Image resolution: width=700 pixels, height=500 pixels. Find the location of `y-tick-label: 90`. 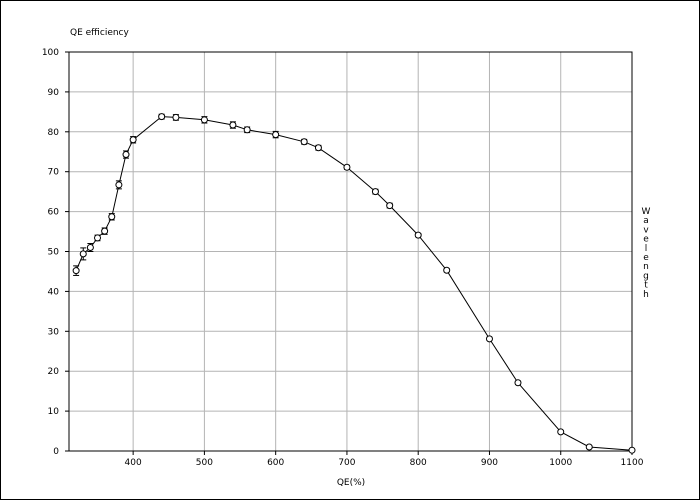

y-tick-label: 90 is located at coordinates (54, 93).